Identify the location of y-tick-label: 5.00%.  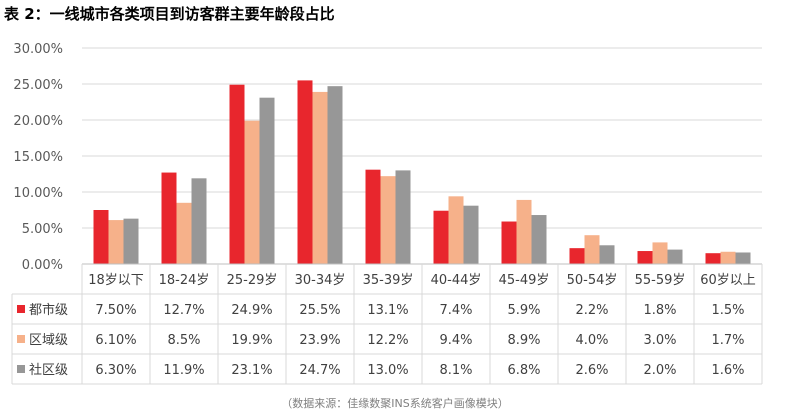
(42, 229).